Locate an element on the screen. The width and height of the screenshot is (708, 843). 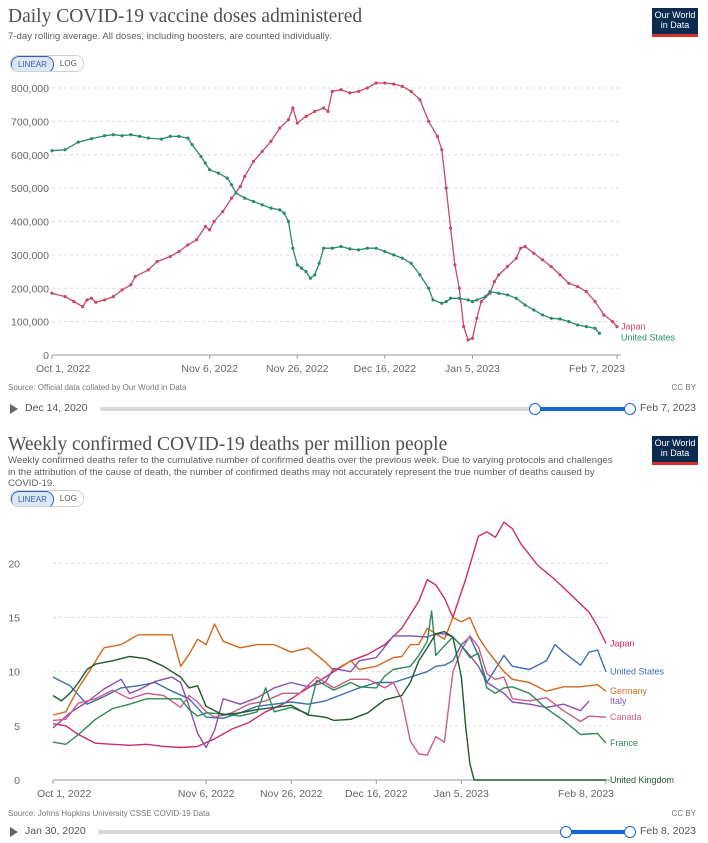
y-tick-label: 200,000 is located at coordinates (30, 289).